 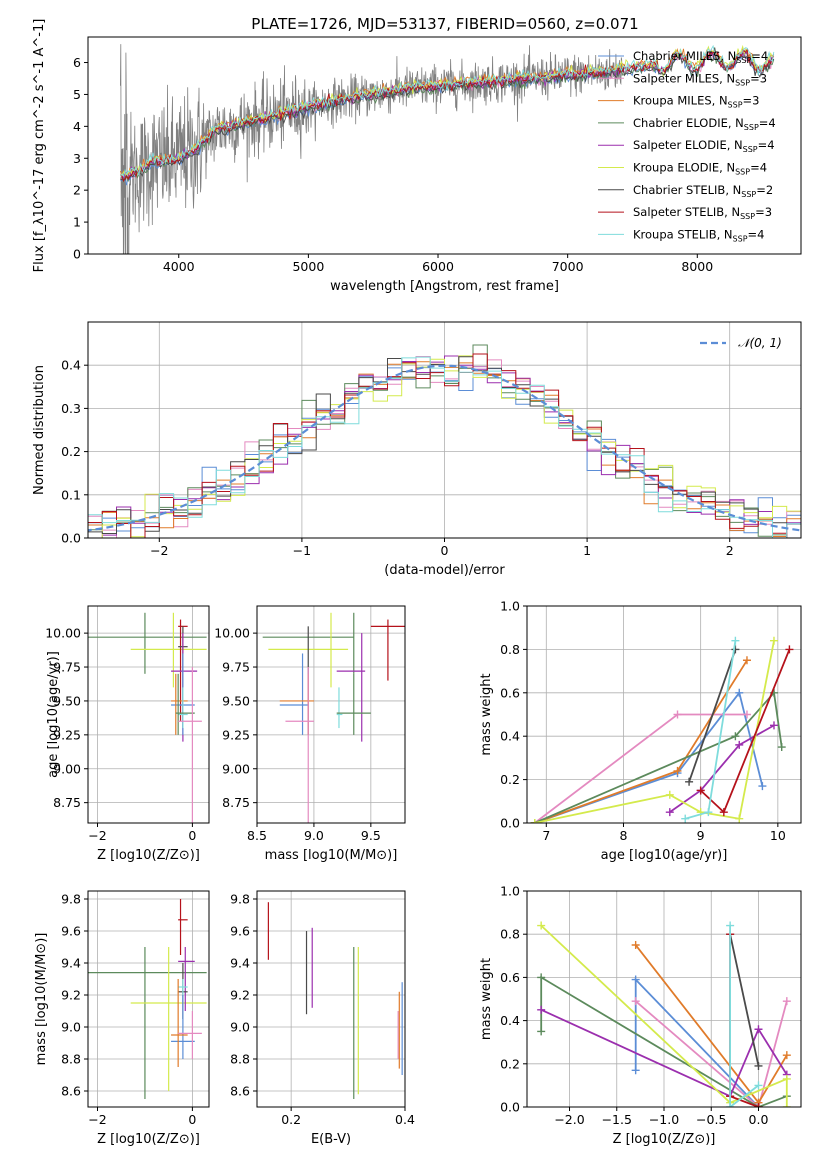 What do you see at coordinates (168, 1019) in the screenshot?
I see `errorbar-point-kroupa-elodie` at bounding box center [168, 1019].